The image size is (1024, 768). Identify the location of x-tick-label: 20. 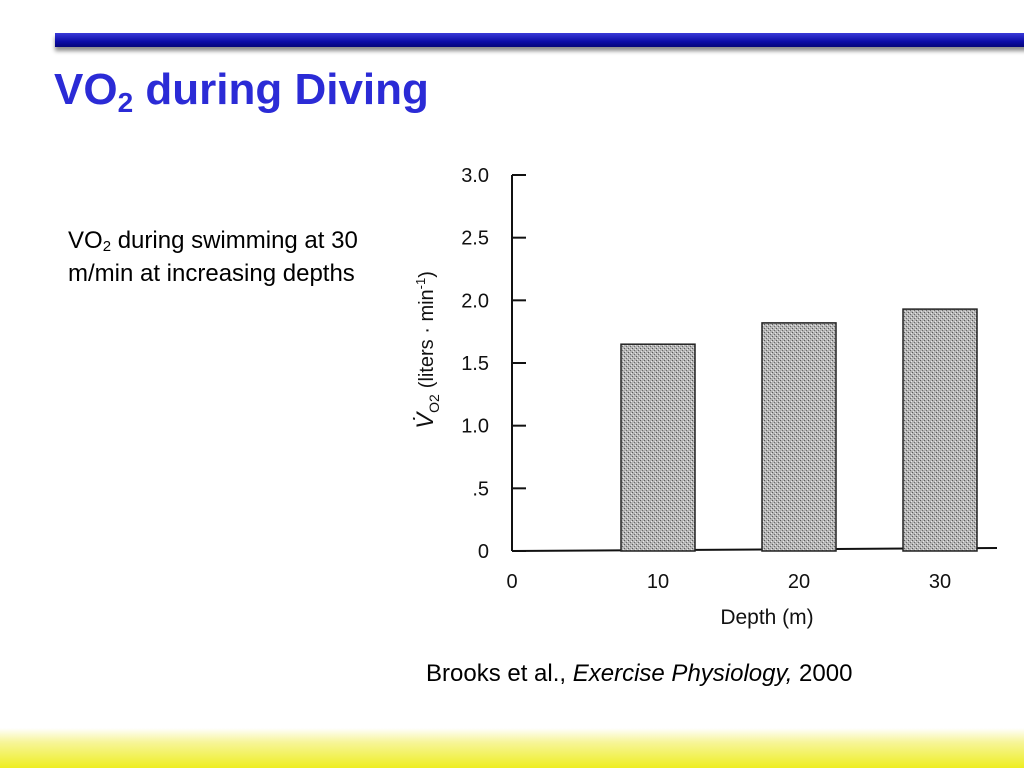
(799, 582).